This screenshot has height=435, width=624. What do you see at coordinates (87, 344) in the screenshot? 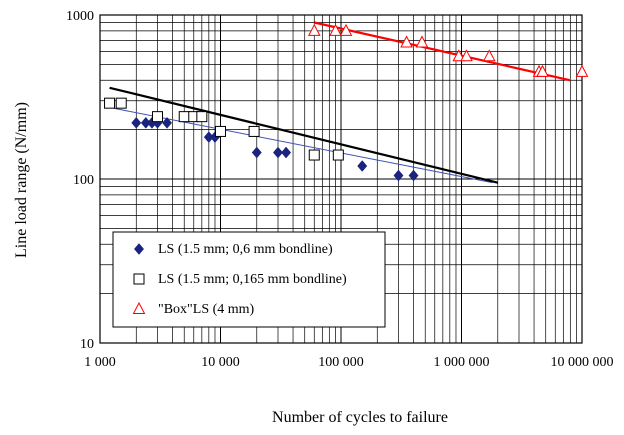
I see `y-tick-label: 10` at bounding box center [87, 344].